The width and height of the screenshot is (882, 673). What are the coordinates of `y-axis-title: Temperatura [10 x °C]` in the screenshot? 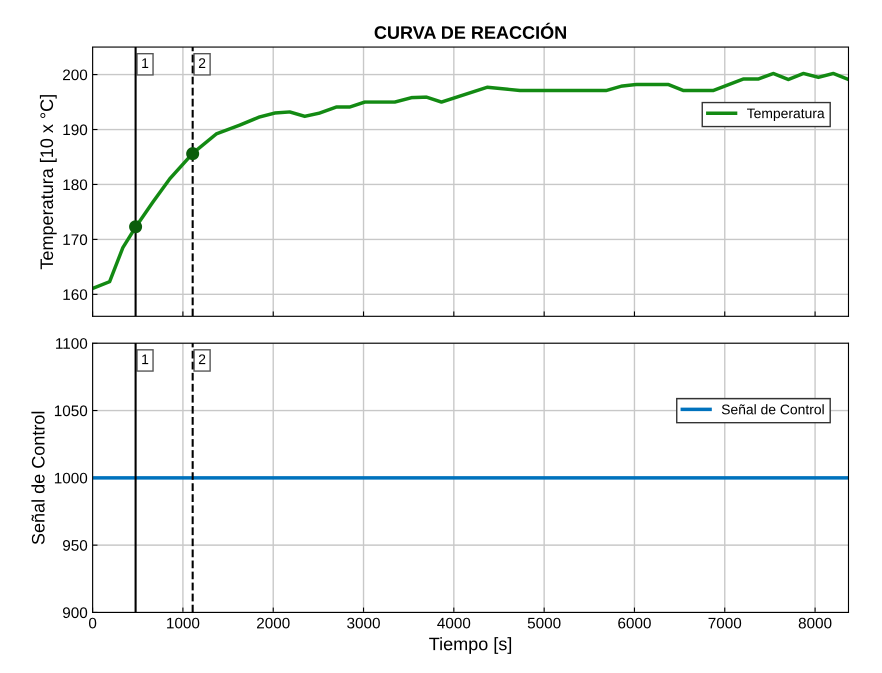 It's located at (48, 182).